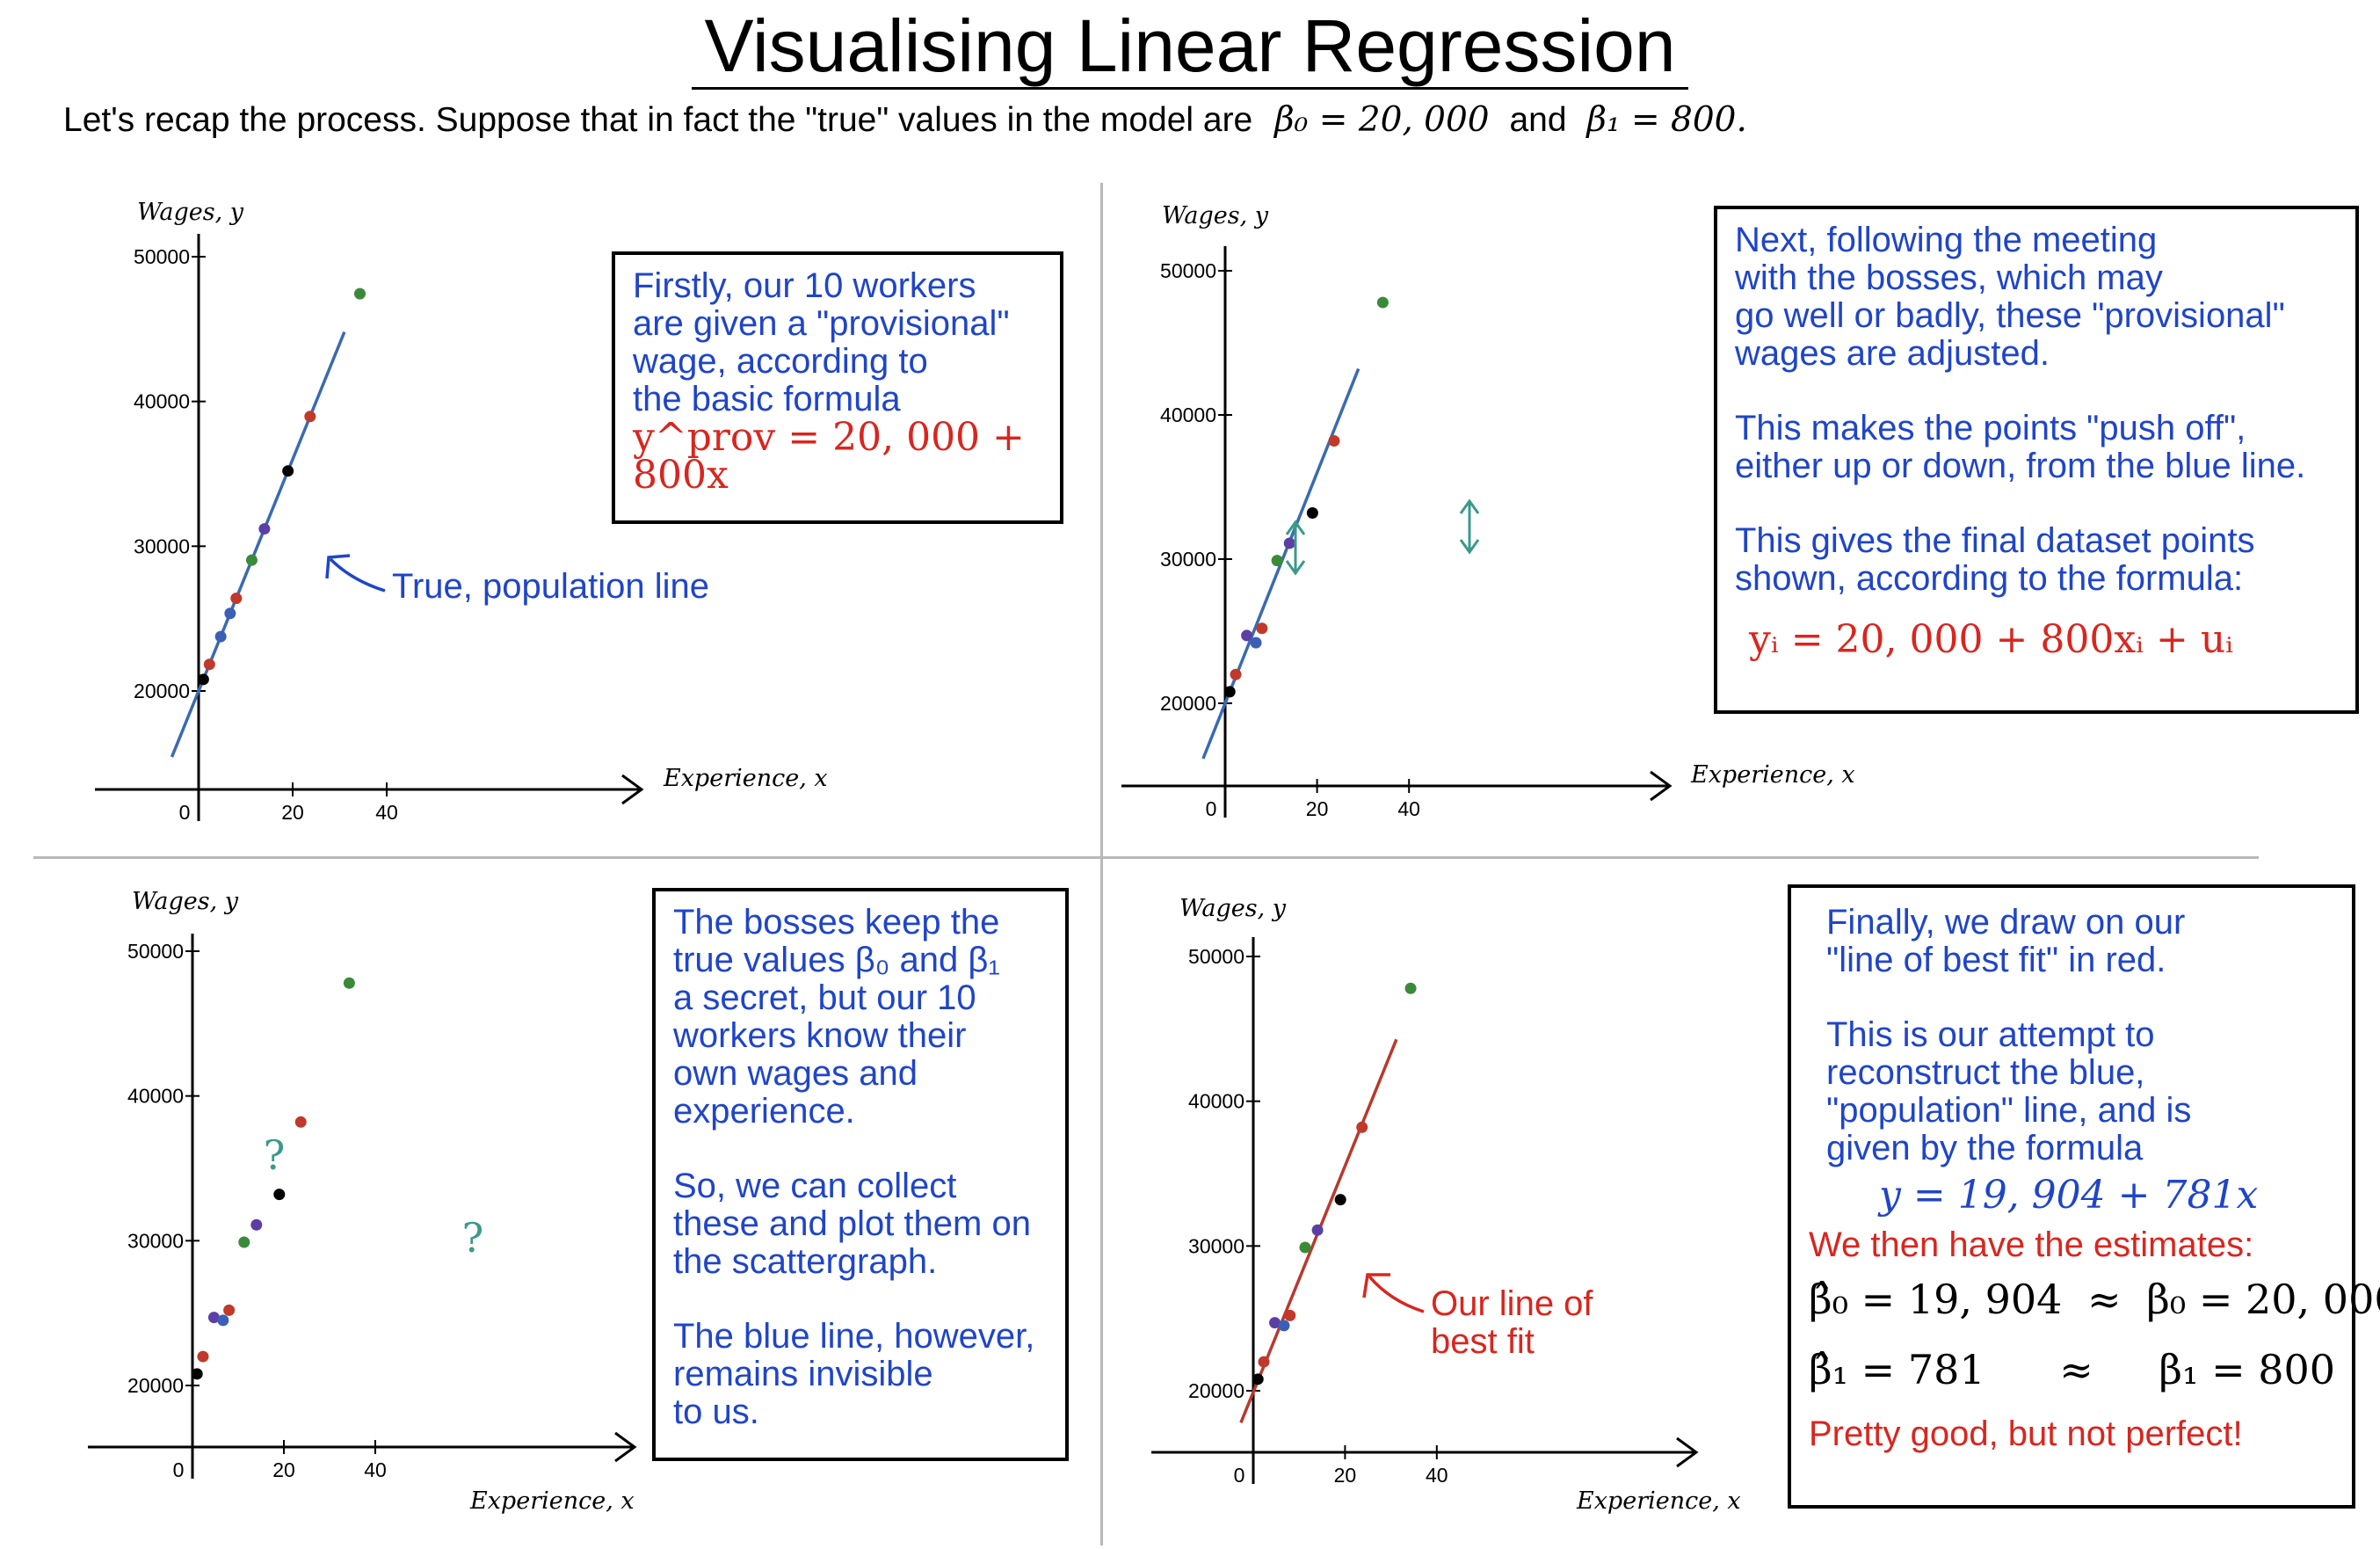 This screenshot has width=2380, height=1549. Describe the element at coordinates (829, 457) in the screenshot. I see `panel1-formula: y^prov = 20, 000 + 800x` at that location.